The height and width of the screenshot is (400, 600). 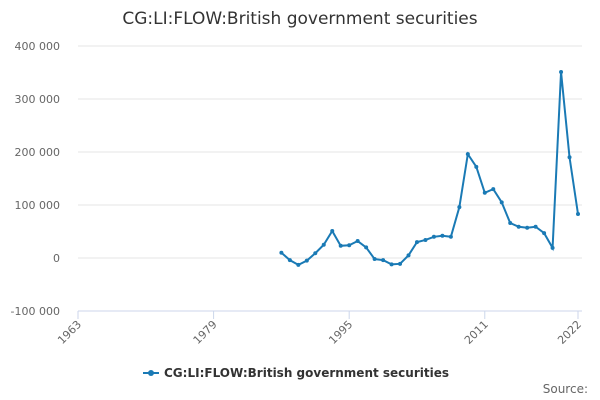 I want to click on y-tick-label: -100 000, so click(x=35, y=311).